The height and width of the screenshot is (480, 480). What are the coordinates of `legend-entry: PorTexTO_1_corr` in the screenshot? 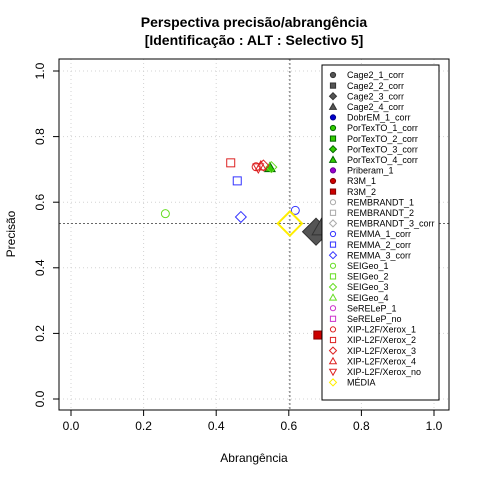 It's located at (382, 128).